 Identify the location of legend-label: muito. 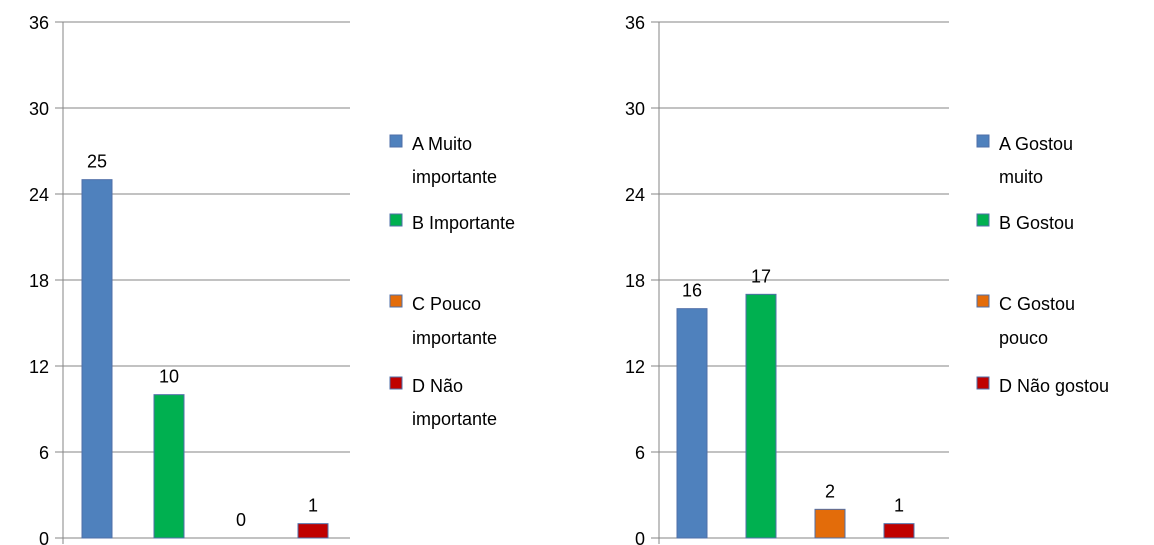
(1021, 177).